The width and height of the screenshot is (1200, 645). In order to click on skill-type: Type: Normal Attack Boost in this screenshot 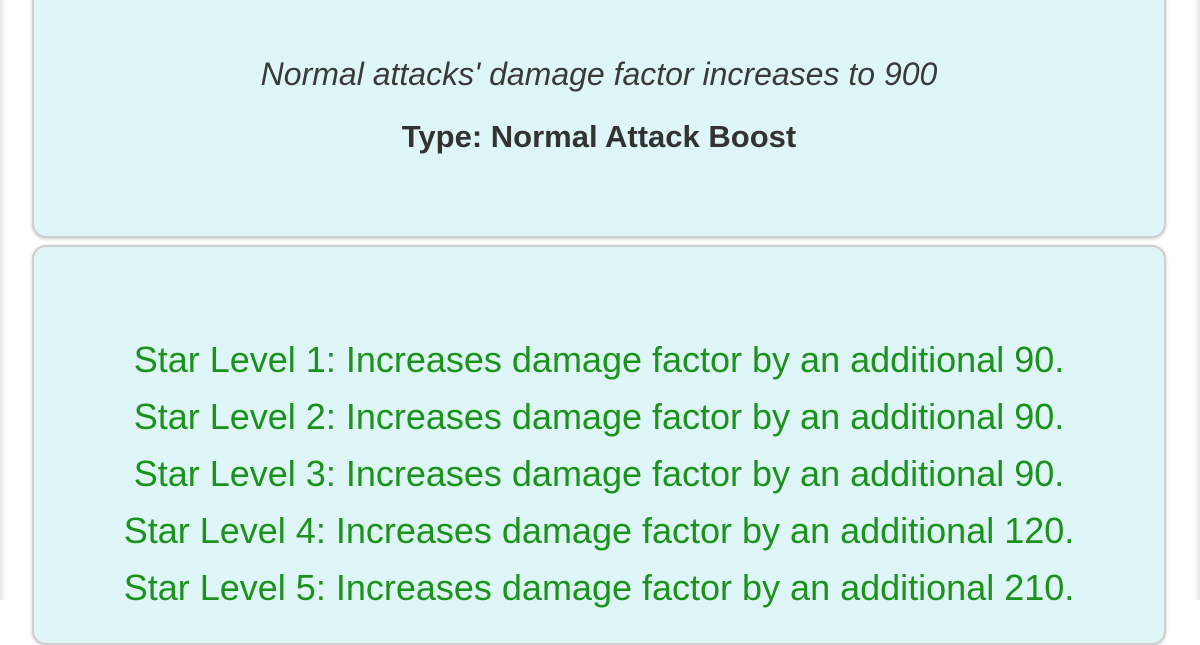, I will do `click(599, 136)`.